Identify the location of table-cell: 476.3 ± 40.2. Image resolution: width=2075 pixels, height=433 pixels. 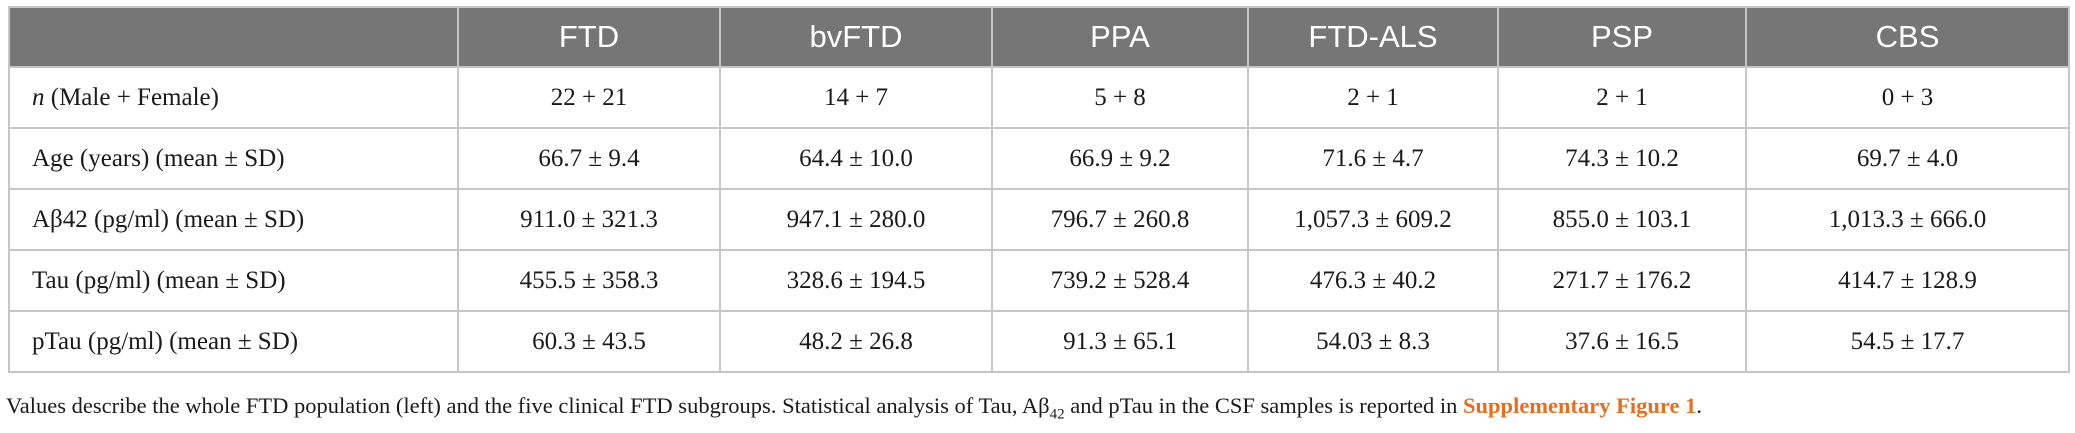
(1373, 280).